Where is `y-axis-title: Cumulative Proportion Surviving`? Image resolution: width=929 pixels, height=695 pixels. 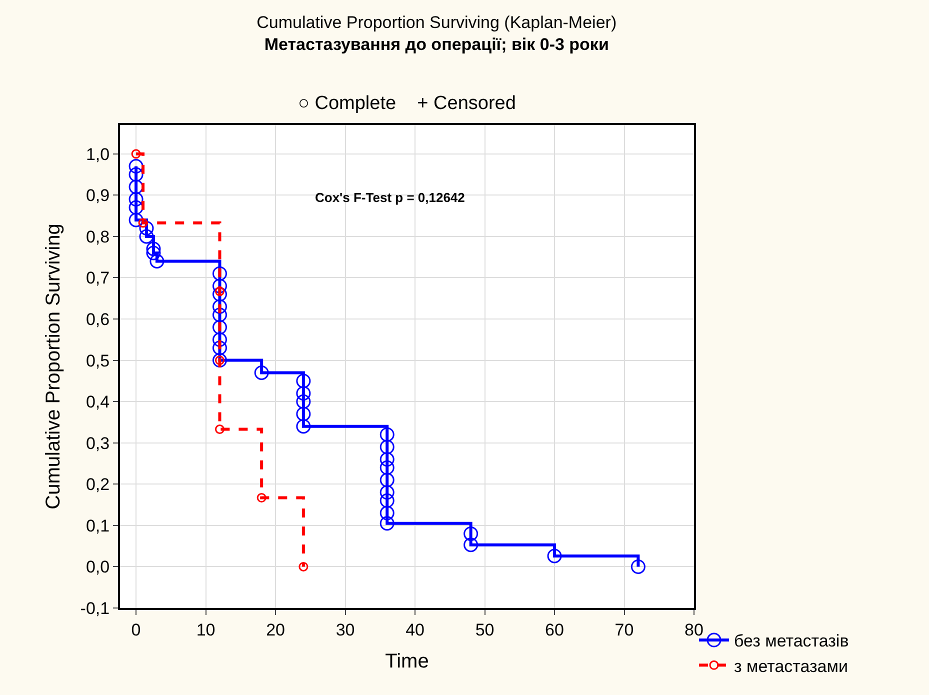
y-axis-title: Cumulative Proportion Surviving is located at coordinates (53, 367).